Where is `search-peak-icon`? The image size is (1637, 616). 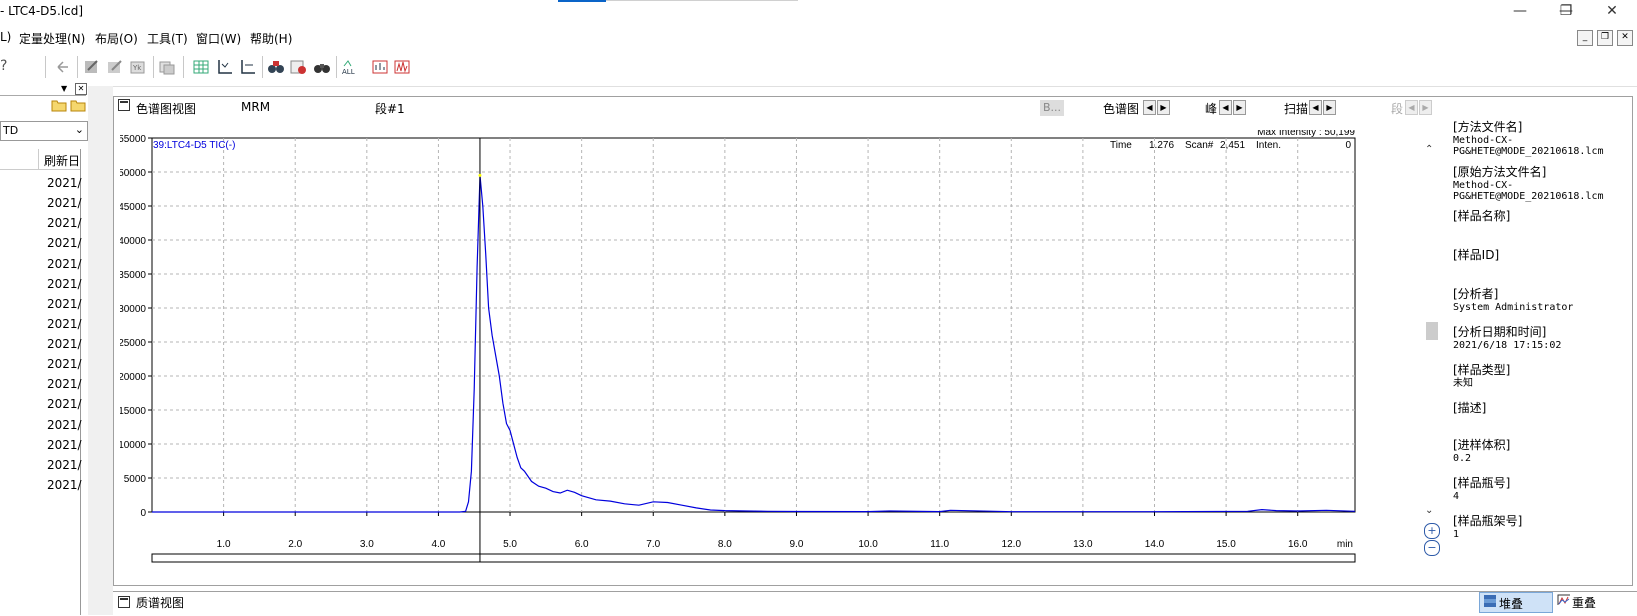 search-peak-icon is located at coordinates (276, 67).